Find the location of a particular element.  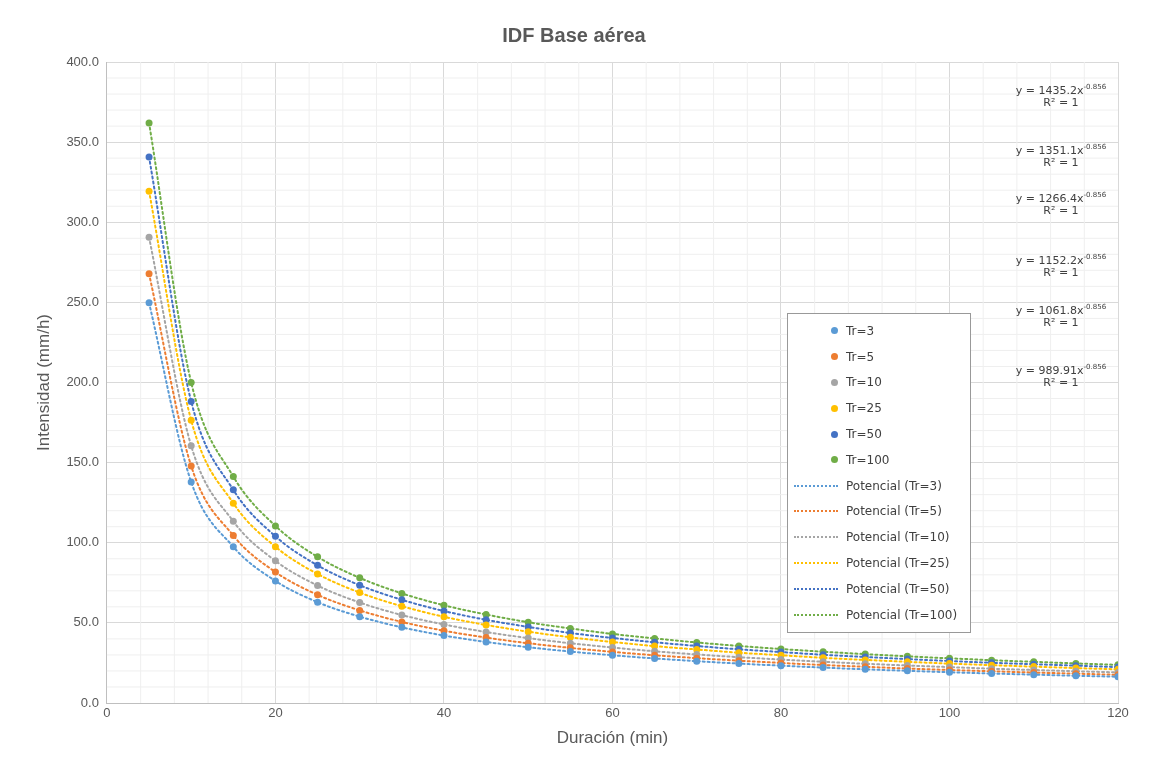

annotation: y = 1435.2x$^{-0.856}$ is located at coordinates (1061, 90).